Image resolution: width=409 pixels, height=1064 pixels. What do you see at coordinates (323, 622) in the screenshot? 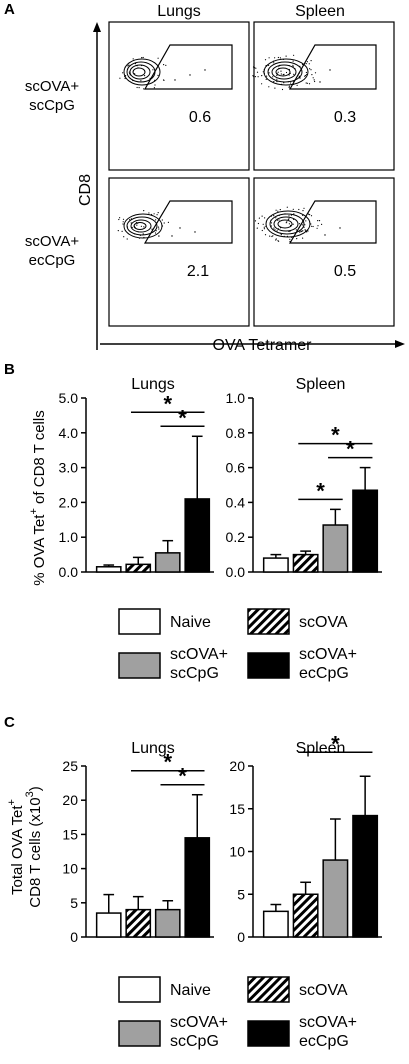
I see `legend-label: scOVA` at bounding box center [323, 622].